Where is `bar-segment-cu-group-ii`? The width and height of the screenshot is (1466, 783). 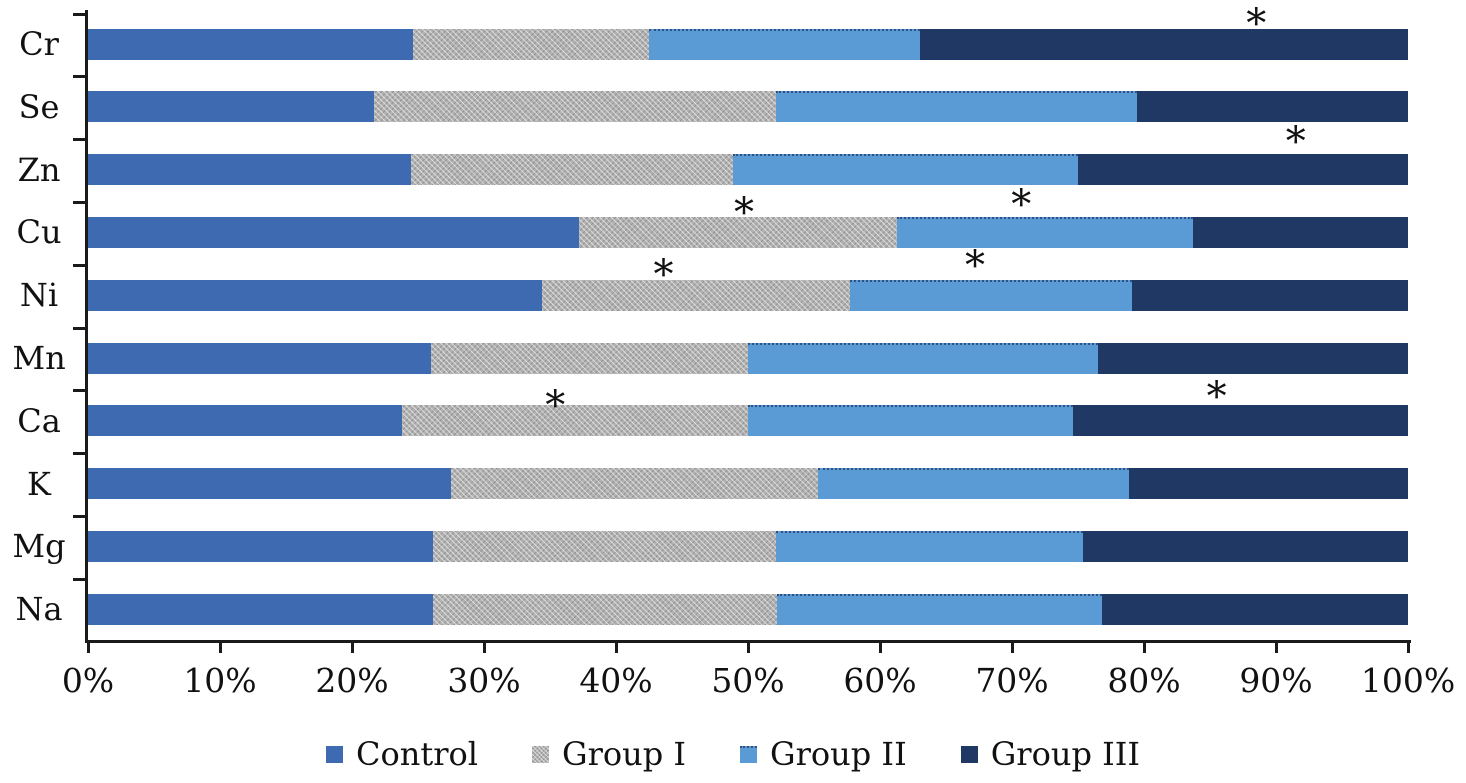
bar-segment-cu-group-ii is located at coordinates (1045, 232).